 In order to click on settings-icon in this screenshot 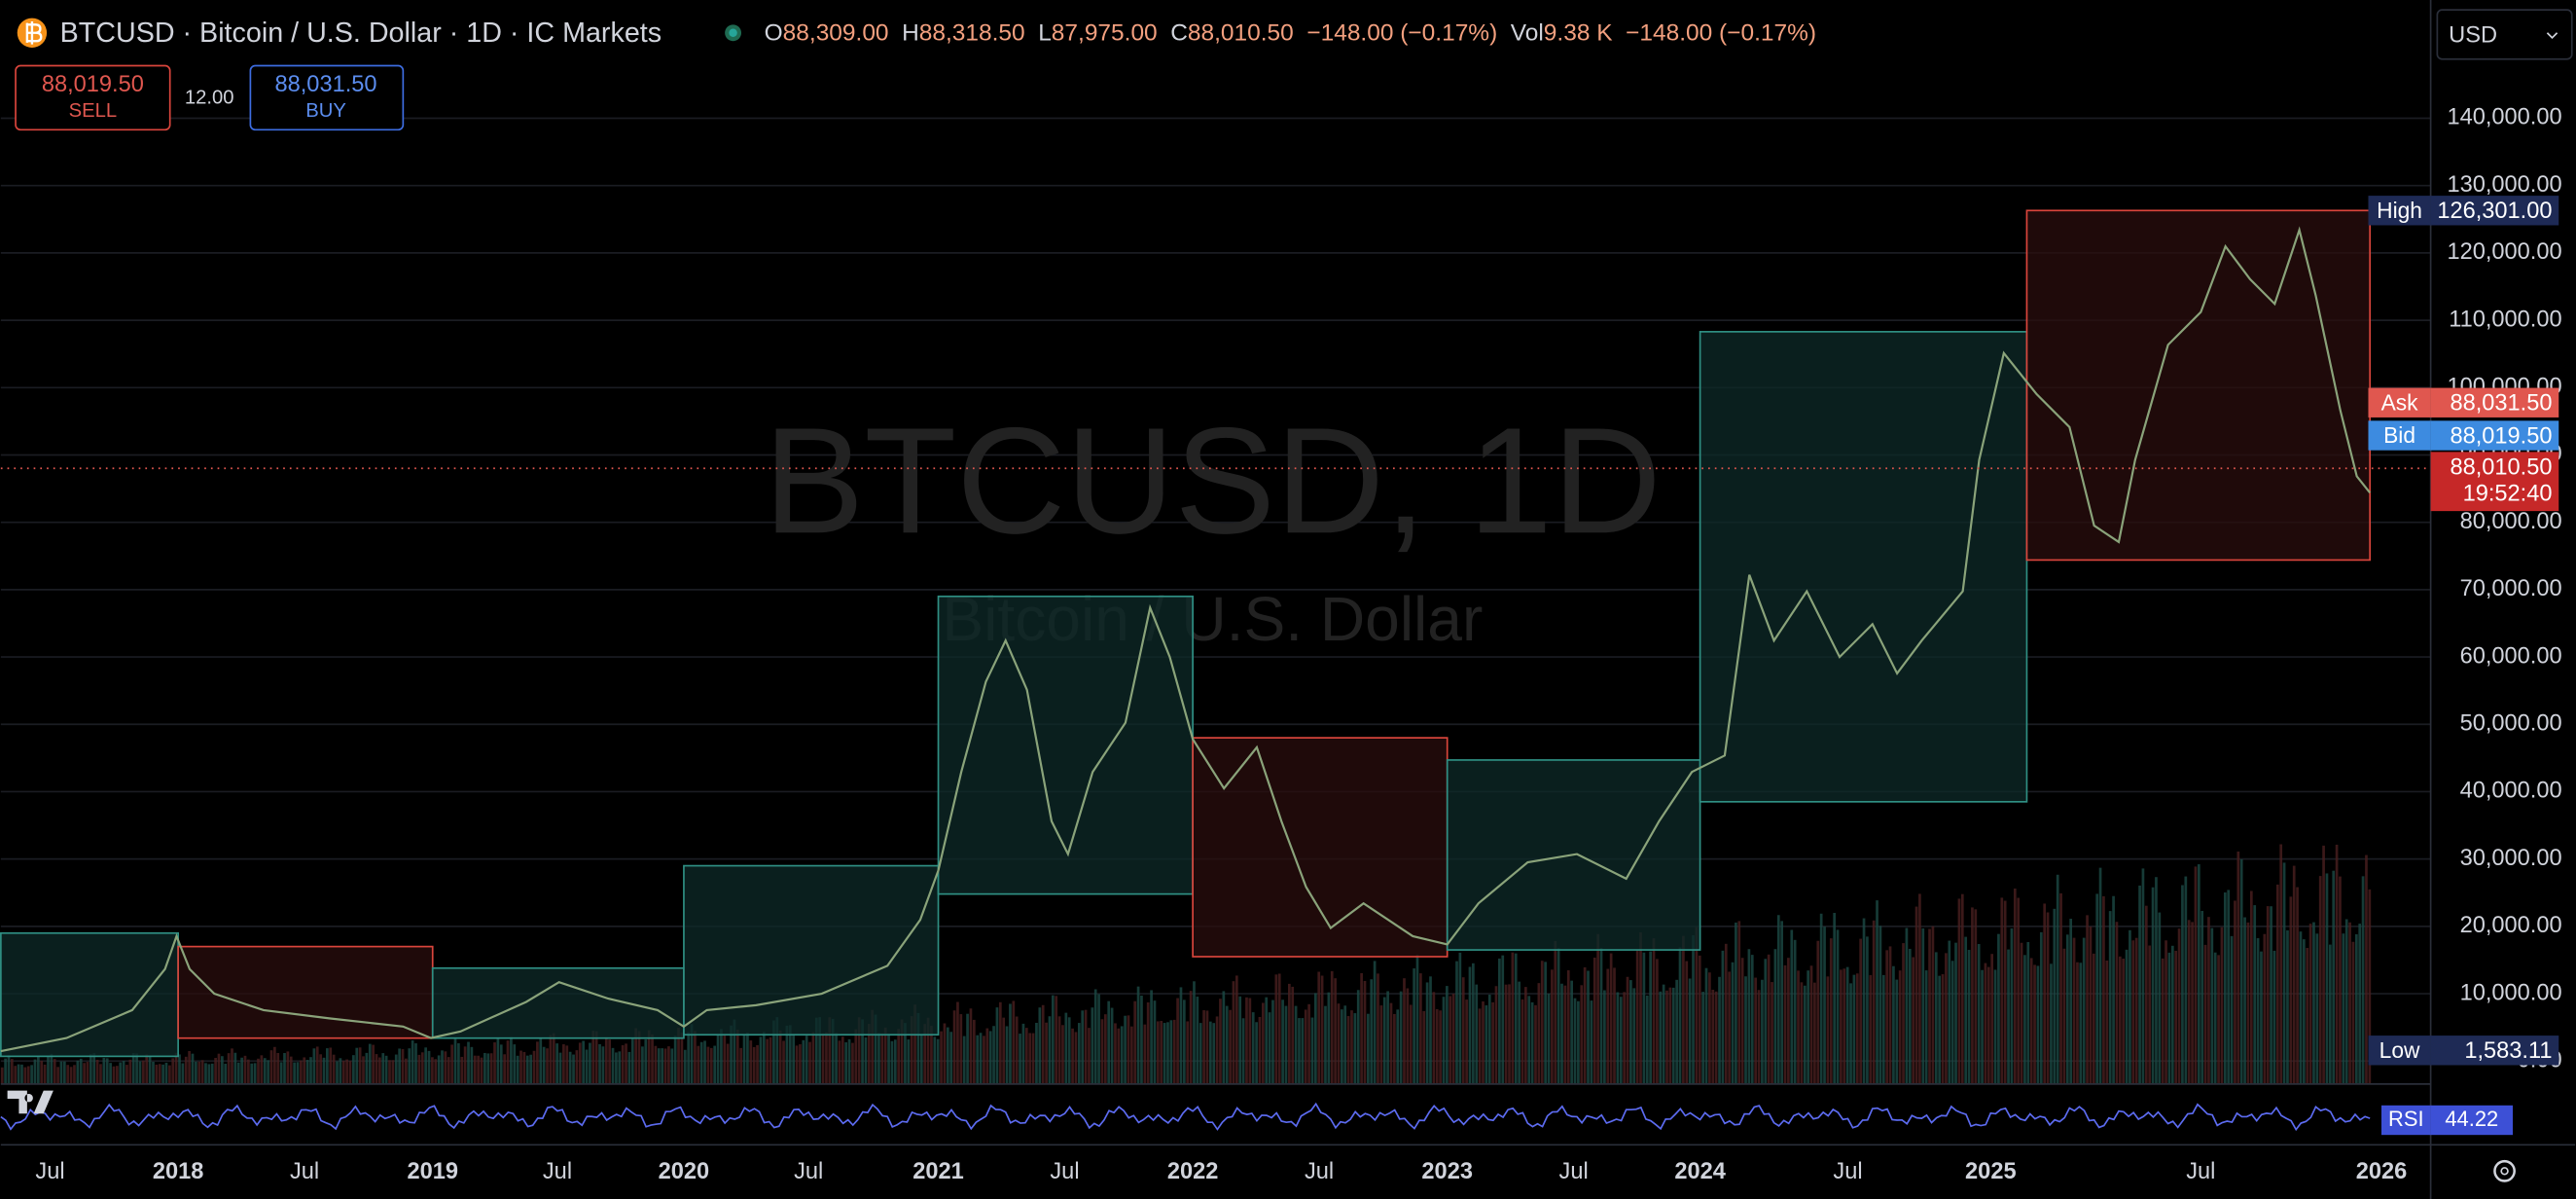, I will do `click(2504, 1170)`.